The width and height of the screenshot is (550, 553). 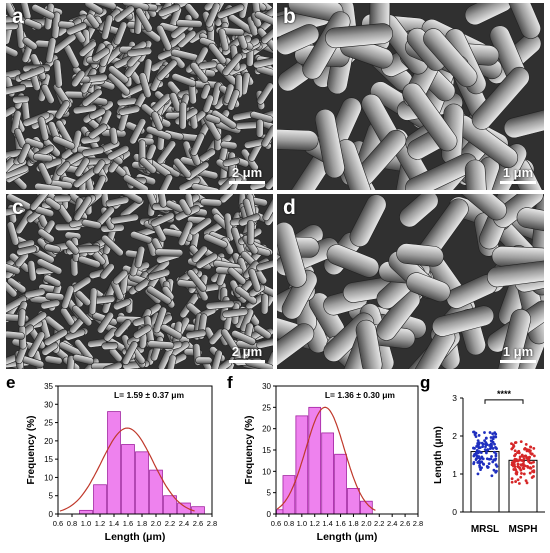 I want to click on x-tick-label: 2.2, so click(x=170, y=523).